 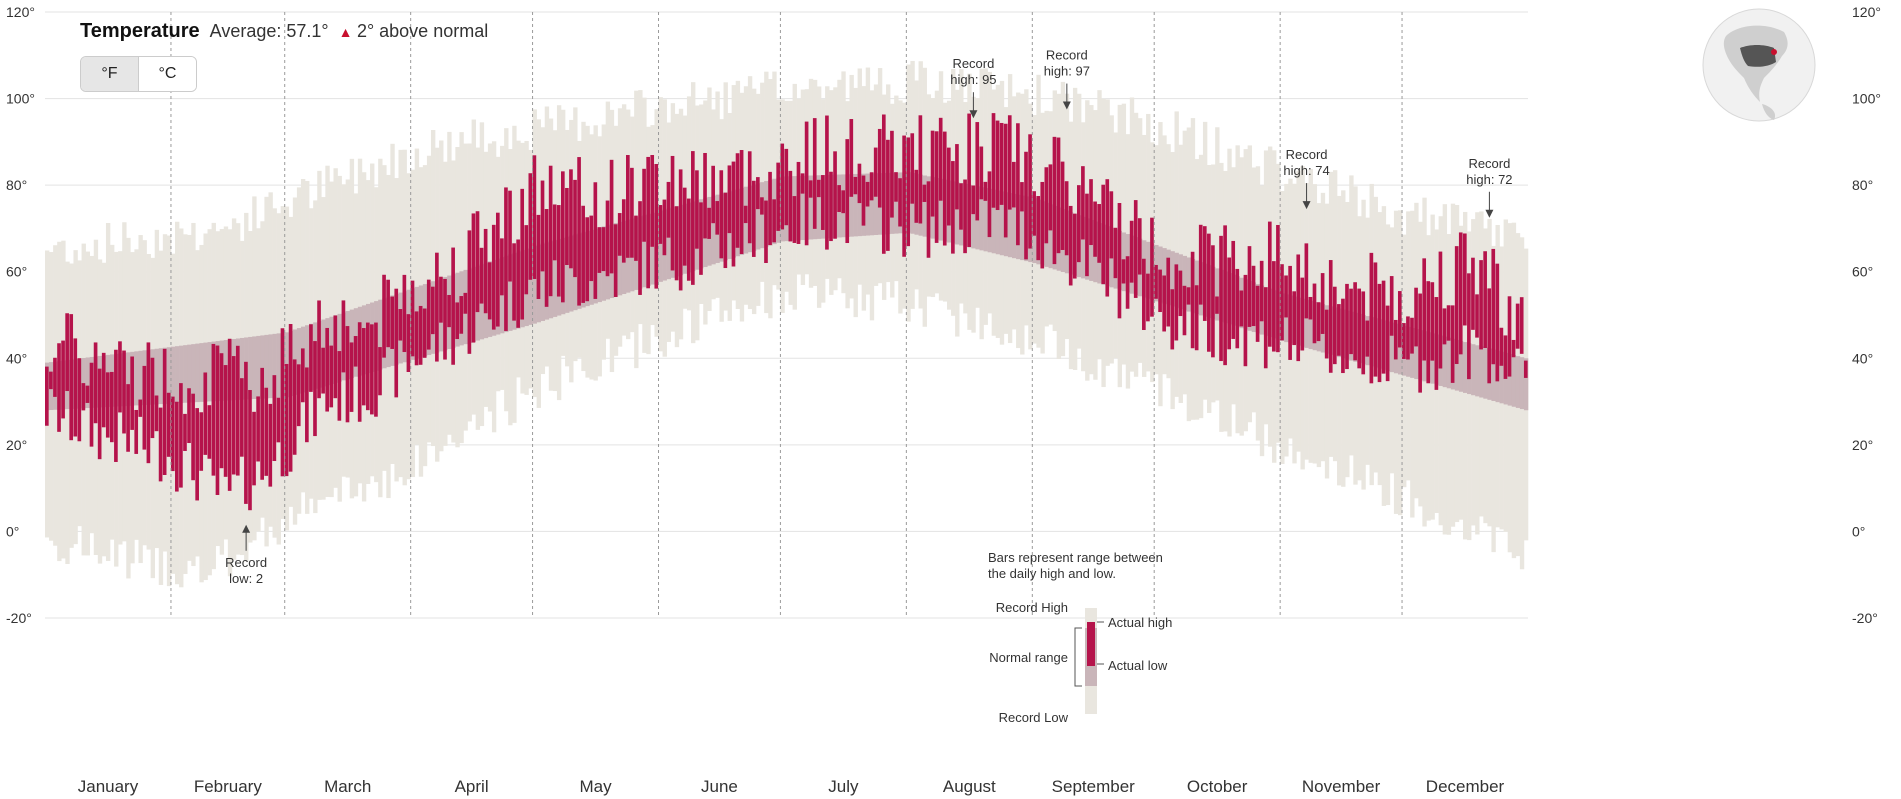 I want to click on anomaly-text: 2° above normal, so click(x=422, y=31).